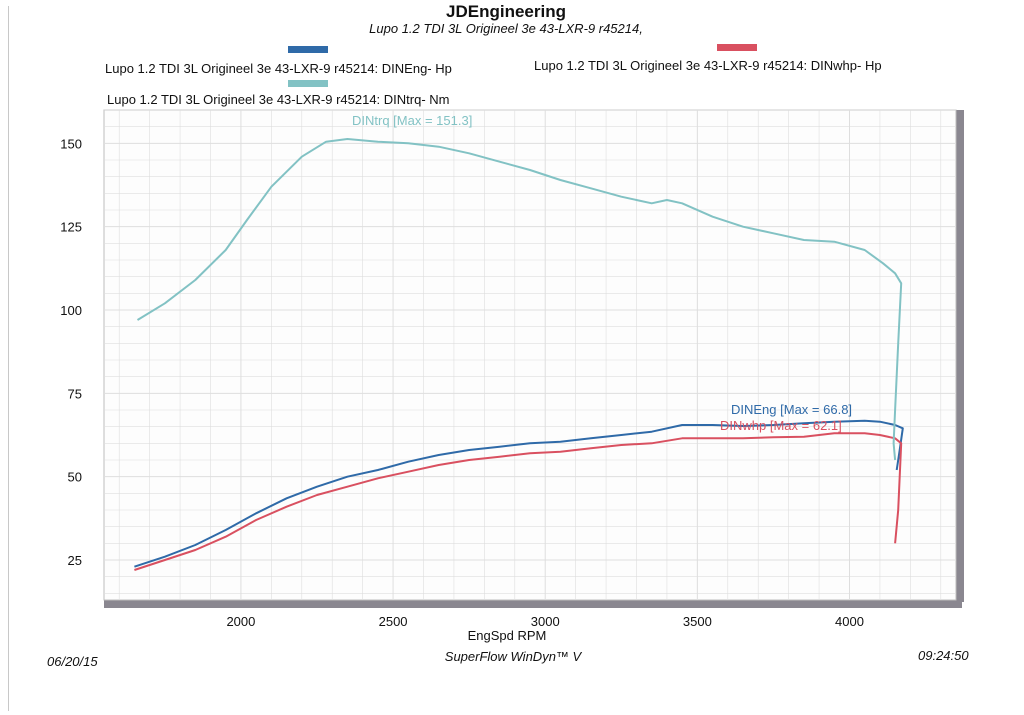 The image size is (1024, 715). What do you see at coordinates (533, 604) in the screenshot?
I see `plot-frame-shadow-bottom` at bounding box center [533, 604].